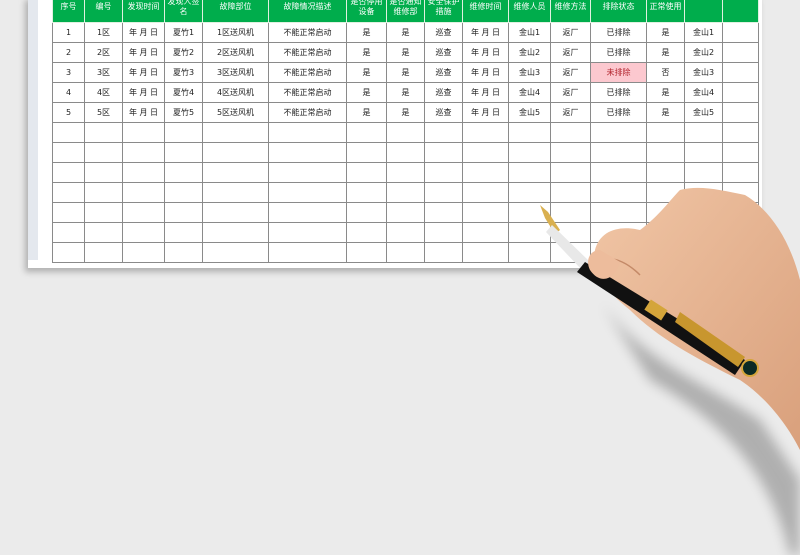 The height and width of the screenshot is (555, 800). Describe the element at coordinates (740, 11) in the screenshot. I see `column-header` at that location.